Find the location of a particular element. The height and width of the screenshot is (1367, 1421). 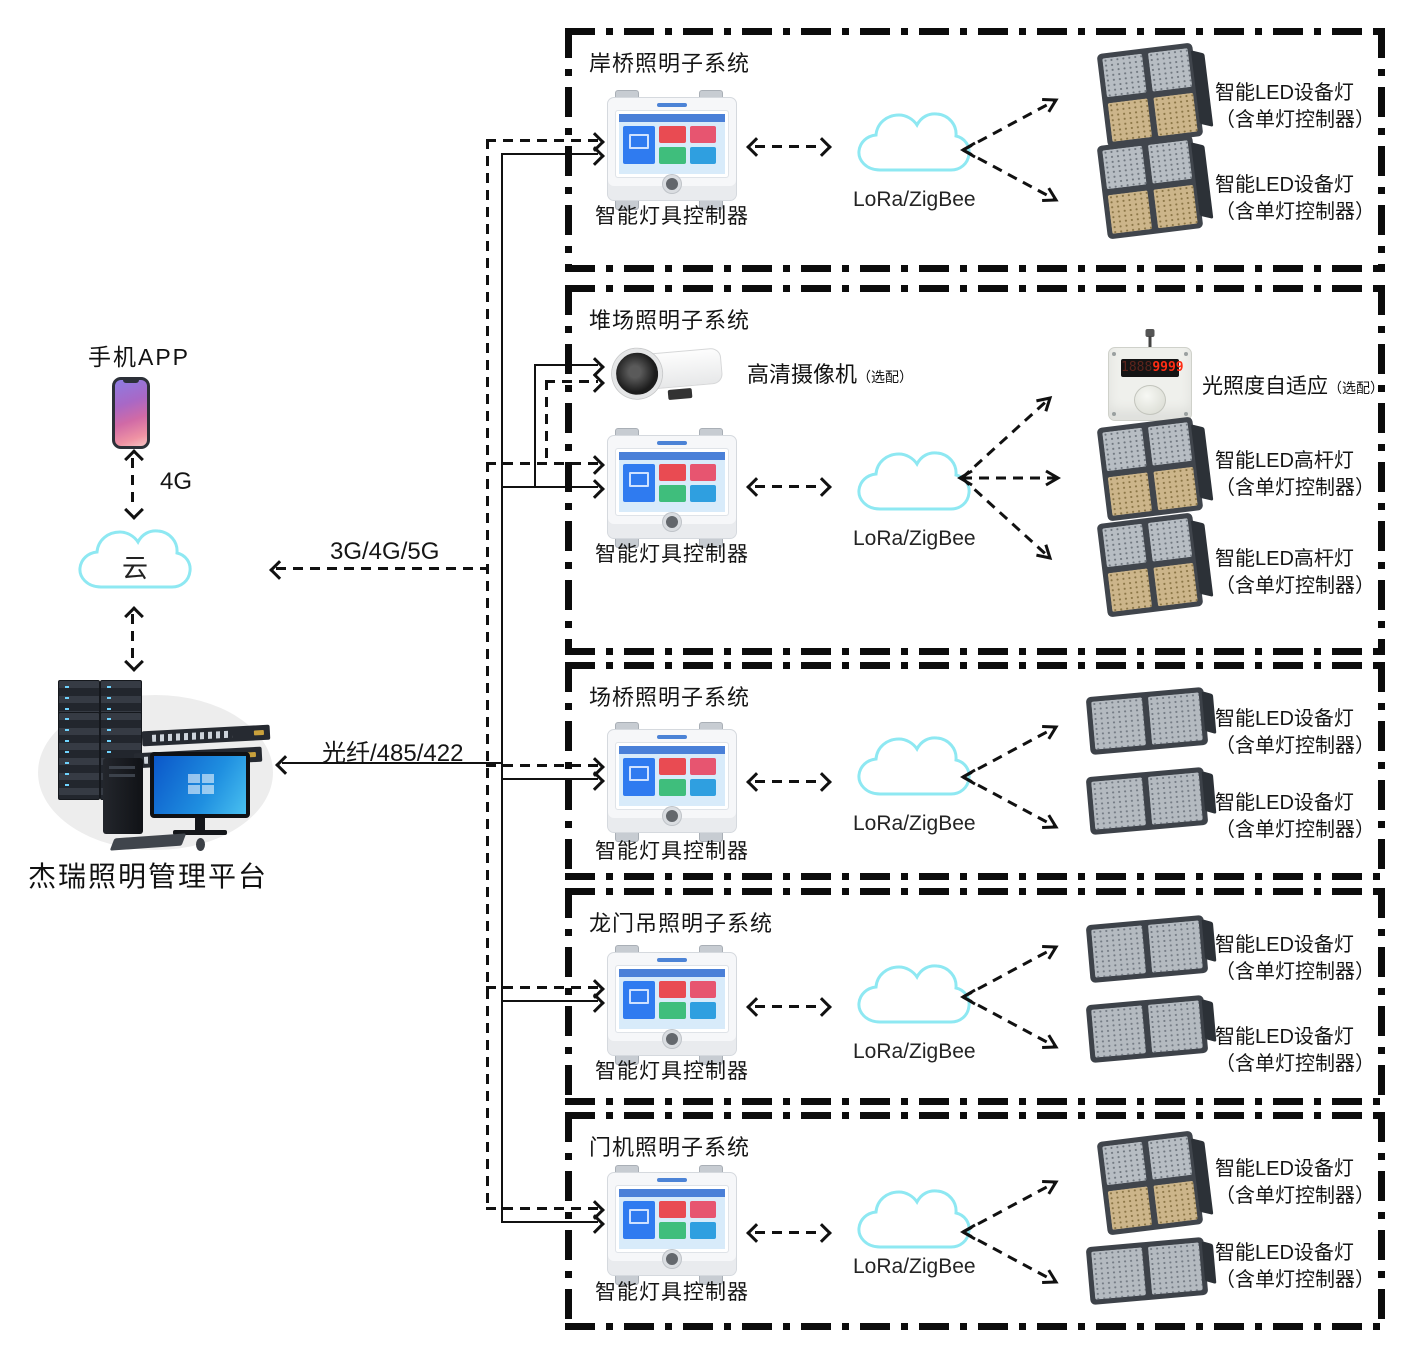

smartphone-icon is located at coordinates (131, 413).